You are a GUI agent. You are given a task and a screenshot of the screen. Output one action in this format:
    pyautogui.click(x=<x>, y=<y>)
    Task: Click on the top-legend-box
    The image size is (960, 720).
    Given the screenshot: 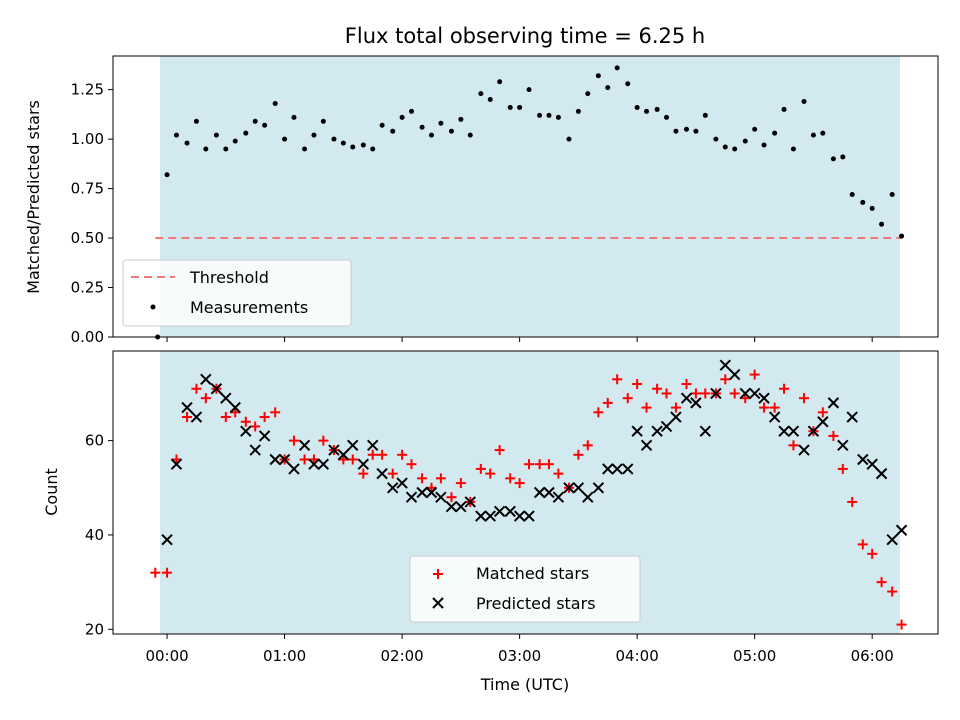 What is the action you would take?
    pyautogui.click(x=237, y=293)
    